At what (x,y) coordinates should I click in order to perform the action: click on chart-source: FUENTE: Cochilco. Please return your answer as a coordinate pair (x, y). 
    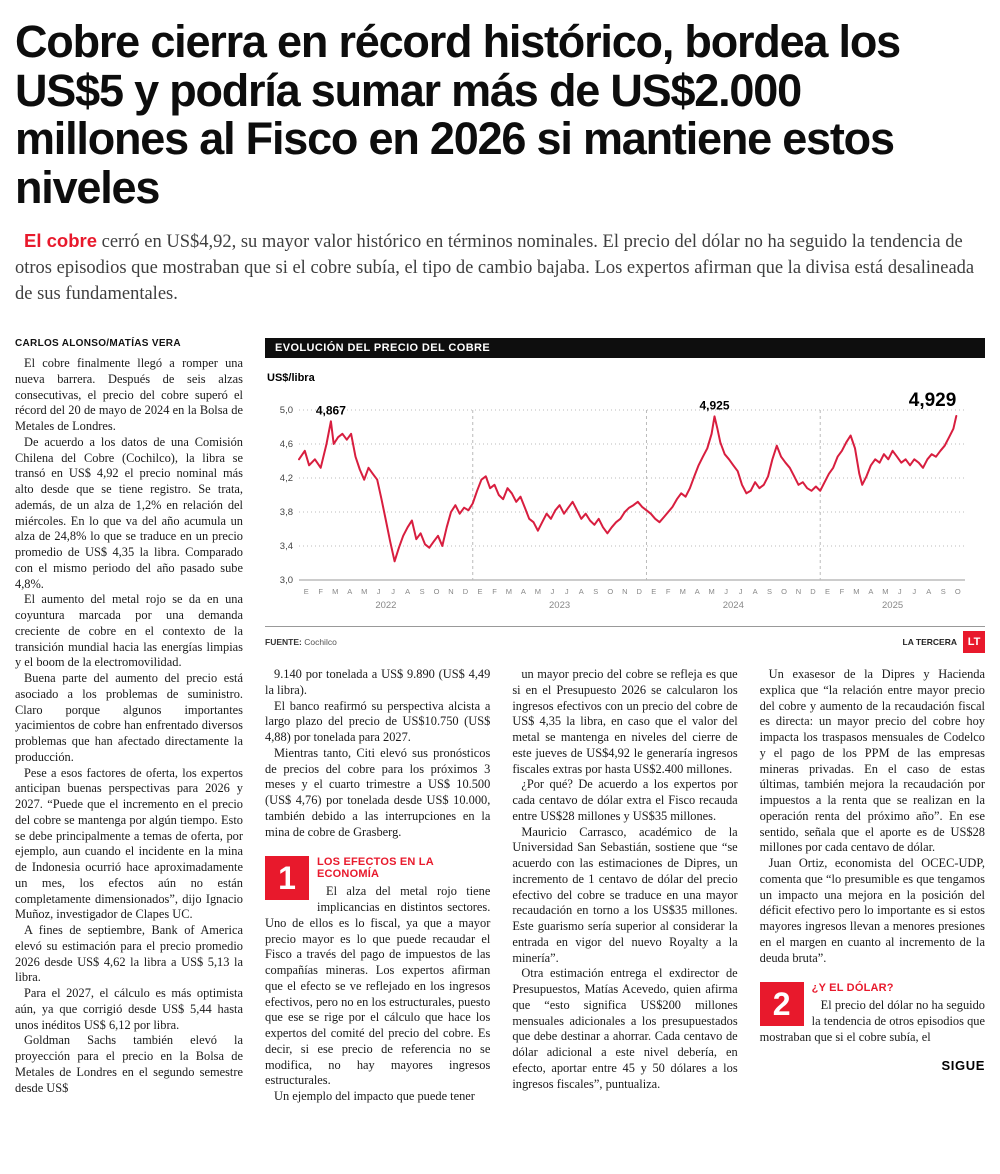
    Looking at the image, I should click on (301, 642).